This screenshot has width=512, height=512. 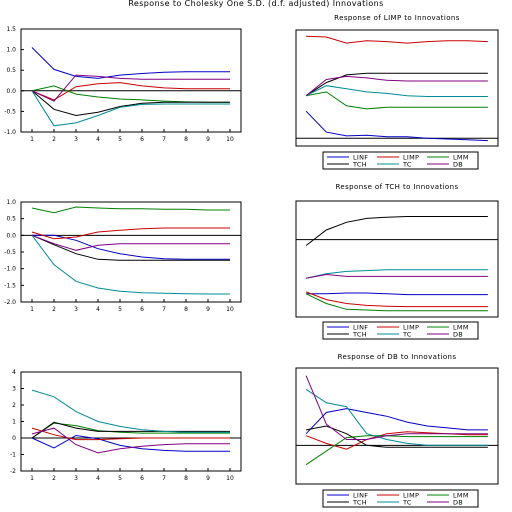 I want to click on legend-3: LINF LIMP LMM TCH TC DB, so click(x=400, y=498).